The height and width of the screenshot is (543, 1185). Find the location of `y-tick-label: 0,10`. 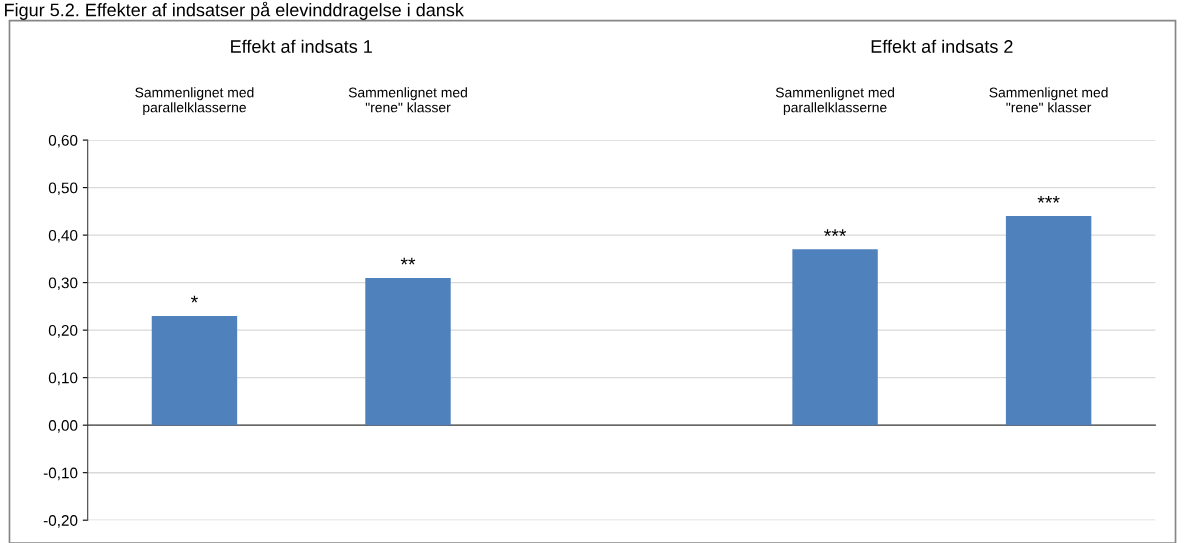

y-tick-label: 0,10 is located at coordinates (63, 379).